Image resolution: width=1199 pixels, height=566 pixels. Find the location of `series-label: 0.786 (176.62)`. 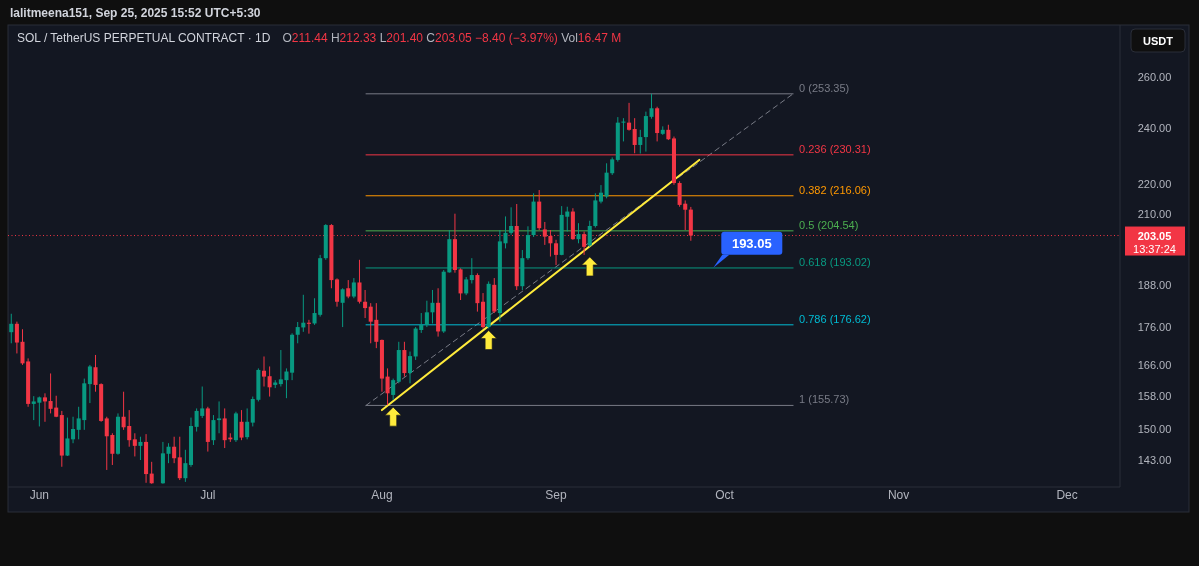

series-label: 0.786 (176.62) is located at coordinates (835, 318).